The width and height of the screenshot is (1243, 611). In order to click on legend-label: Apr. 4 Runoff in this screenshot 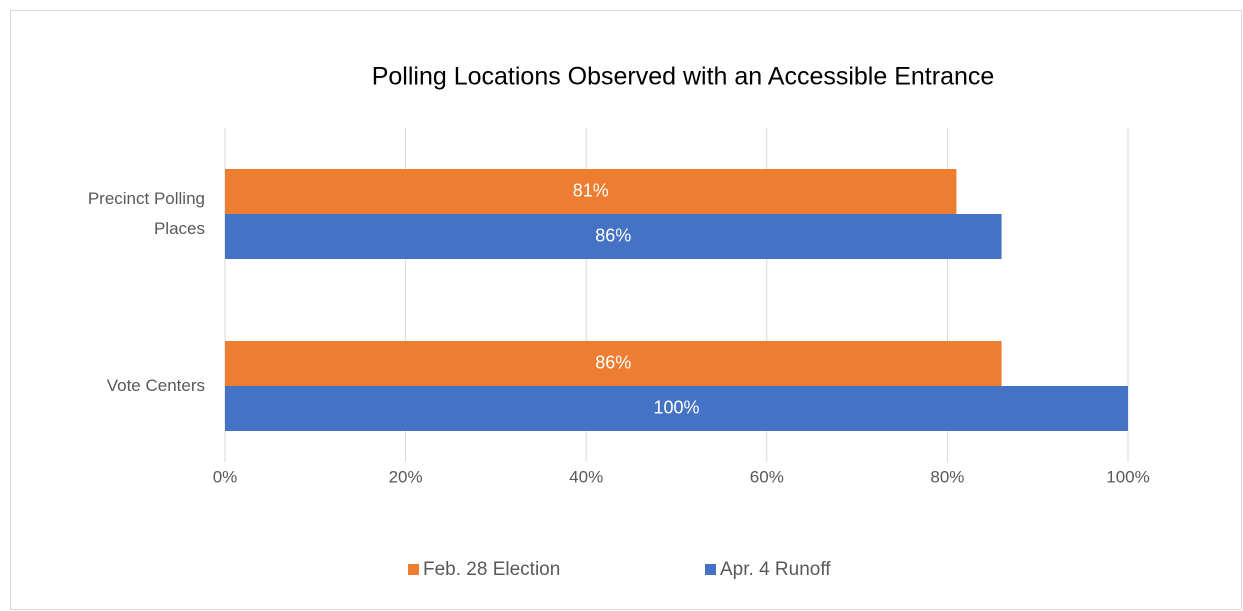, I will do `click(775, 569)`.